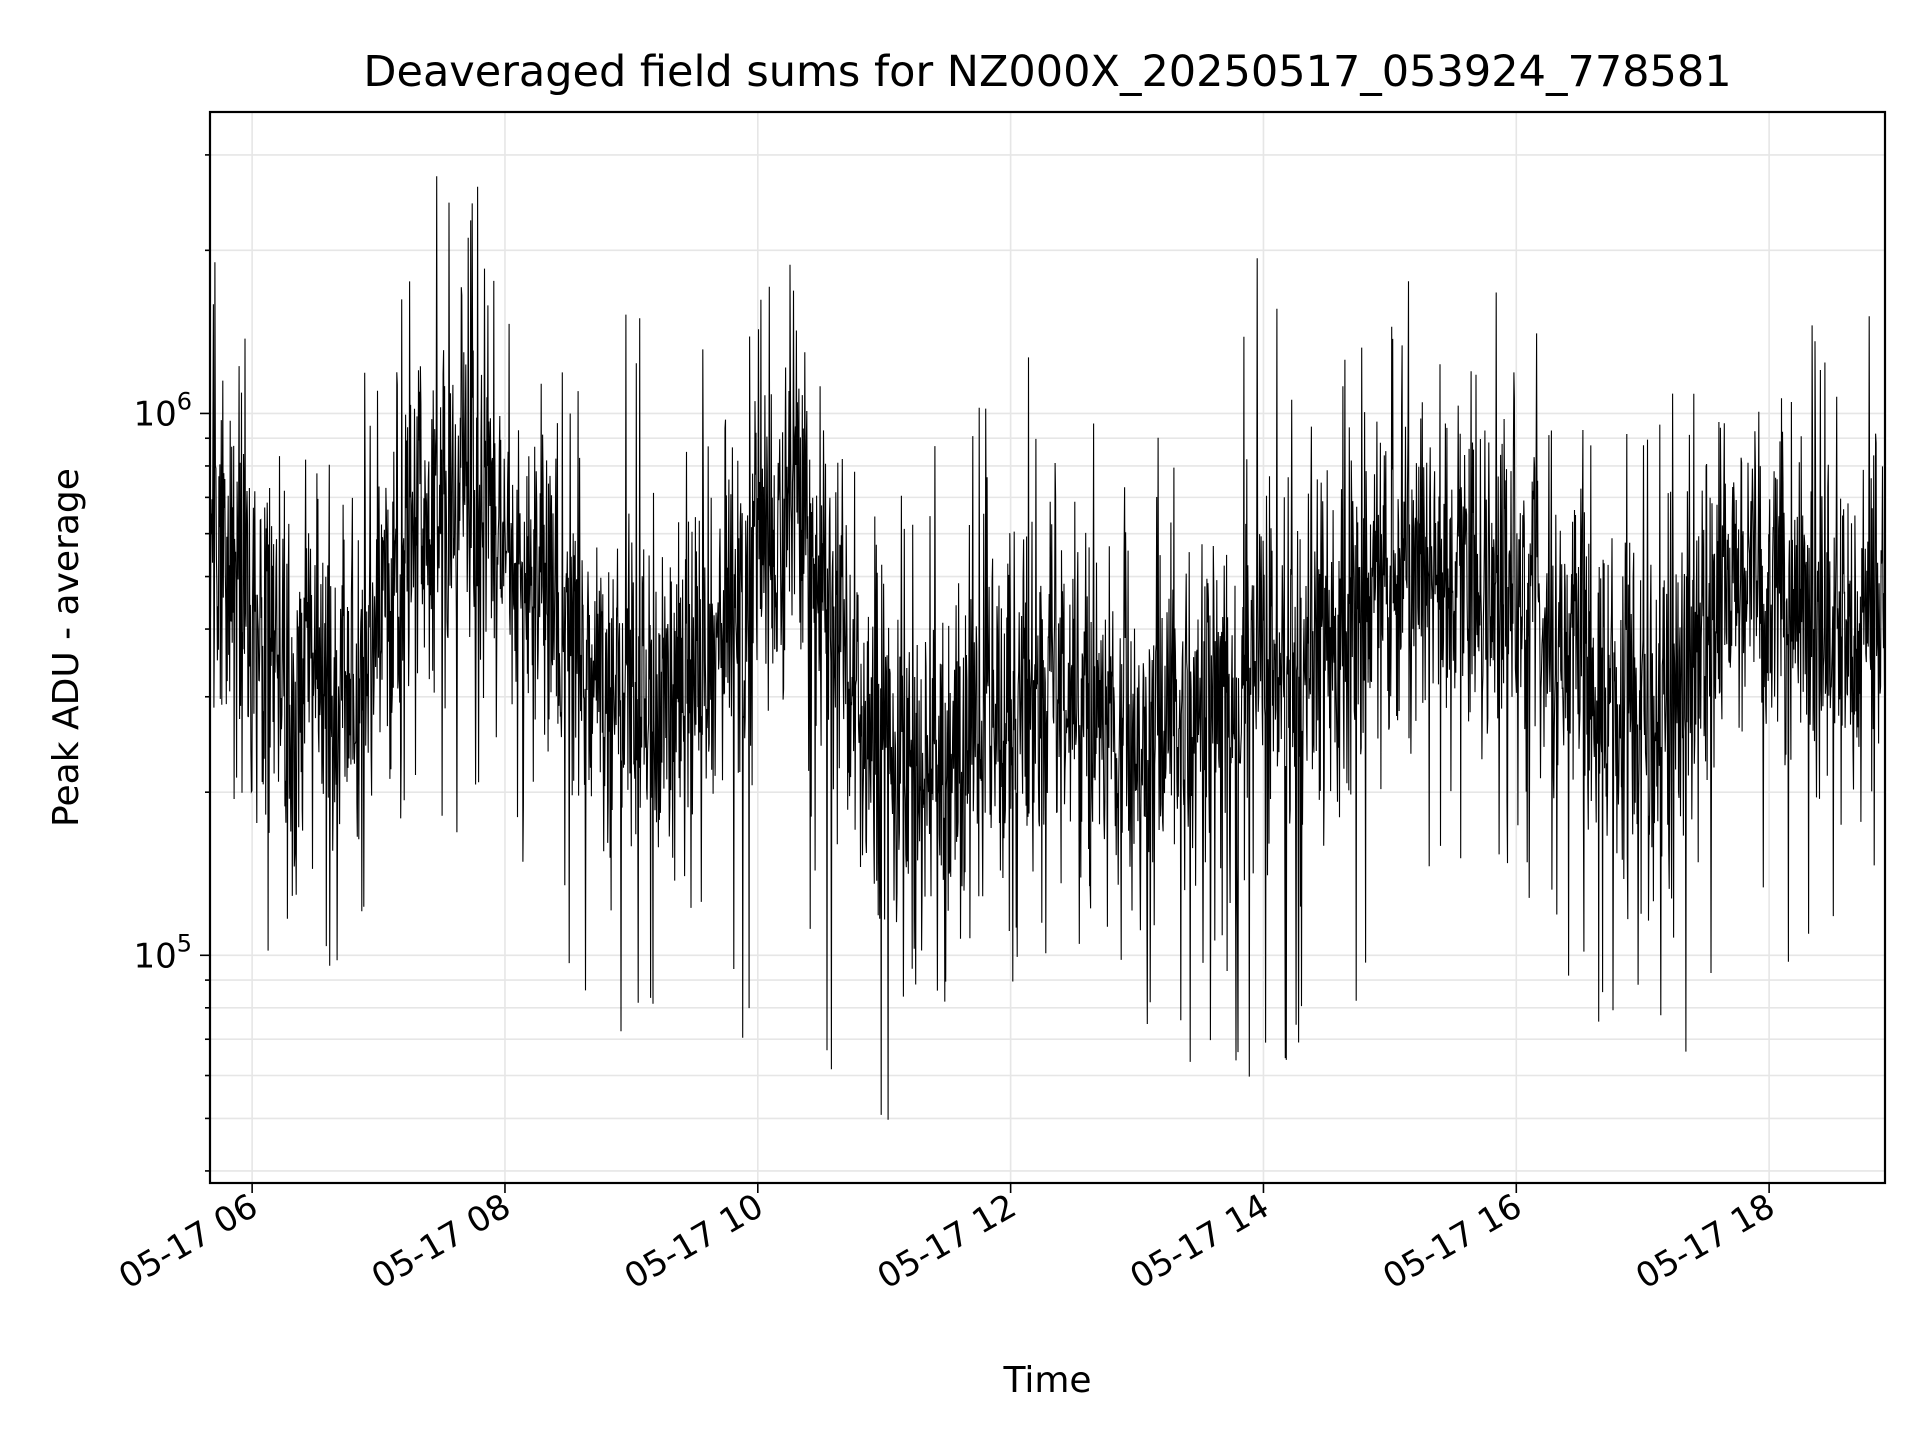  I want to click on x-tick-label: 05-17 16, so click(1452, 1241).